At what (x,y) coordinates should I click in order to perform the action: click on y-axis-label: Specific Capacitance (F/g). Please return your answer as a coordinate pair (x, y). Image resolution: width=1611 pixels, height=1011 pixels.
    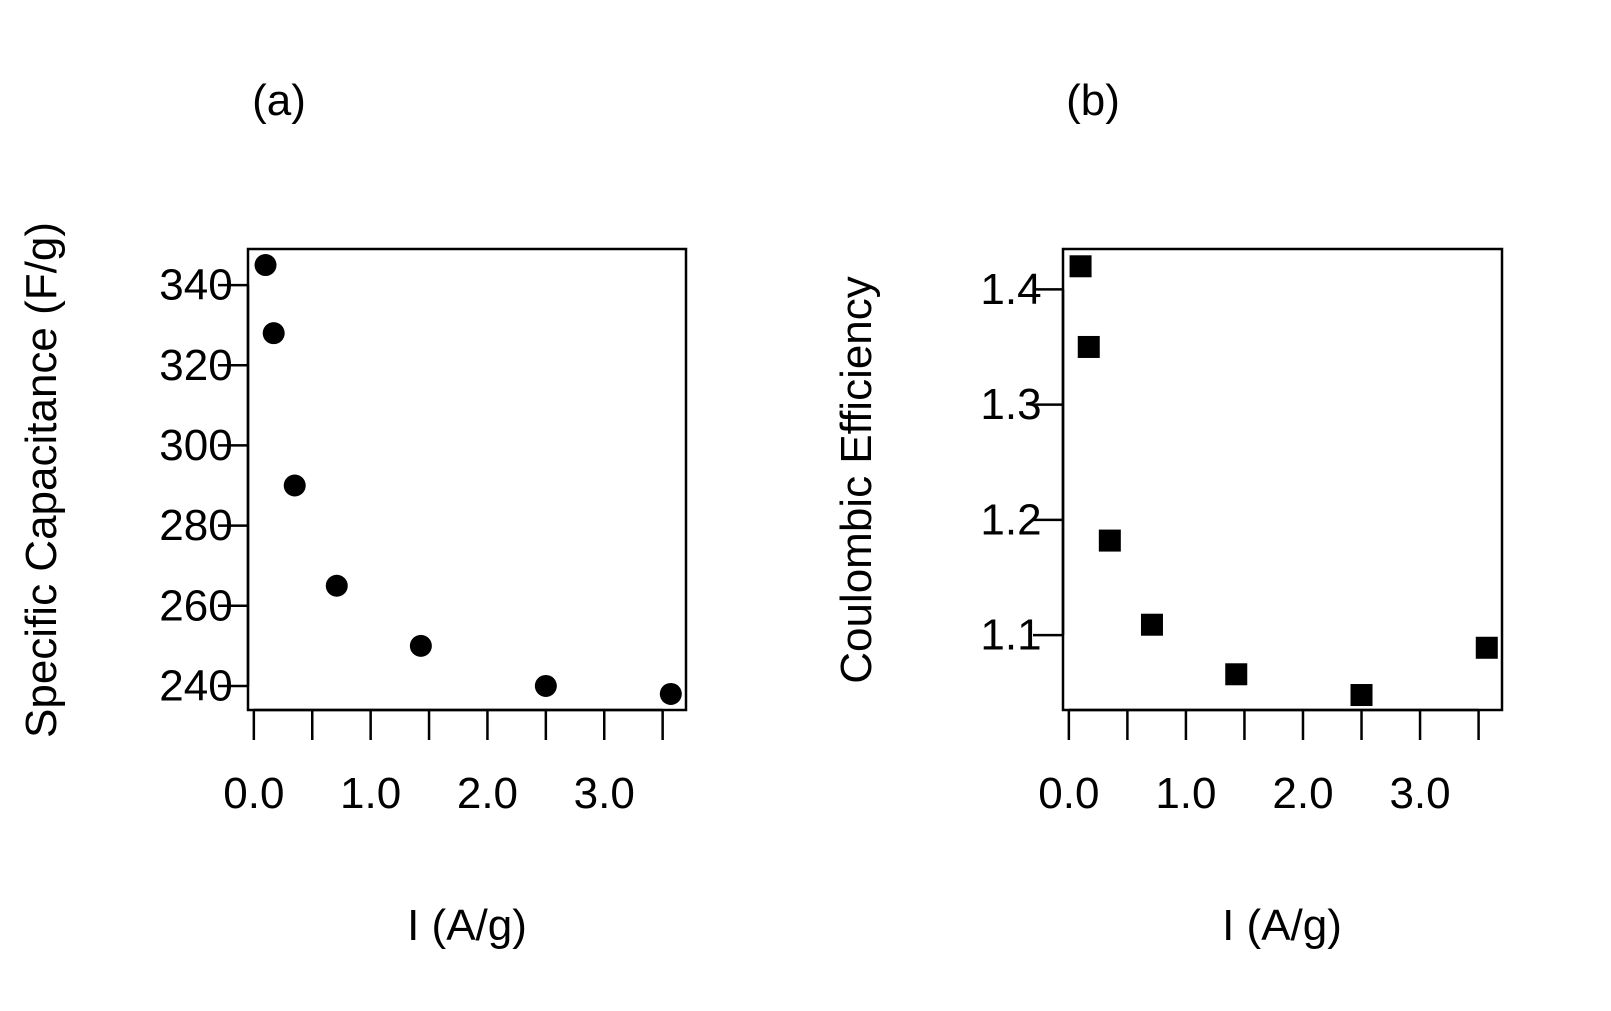
    Looking at the image, I should click on (41, 480).